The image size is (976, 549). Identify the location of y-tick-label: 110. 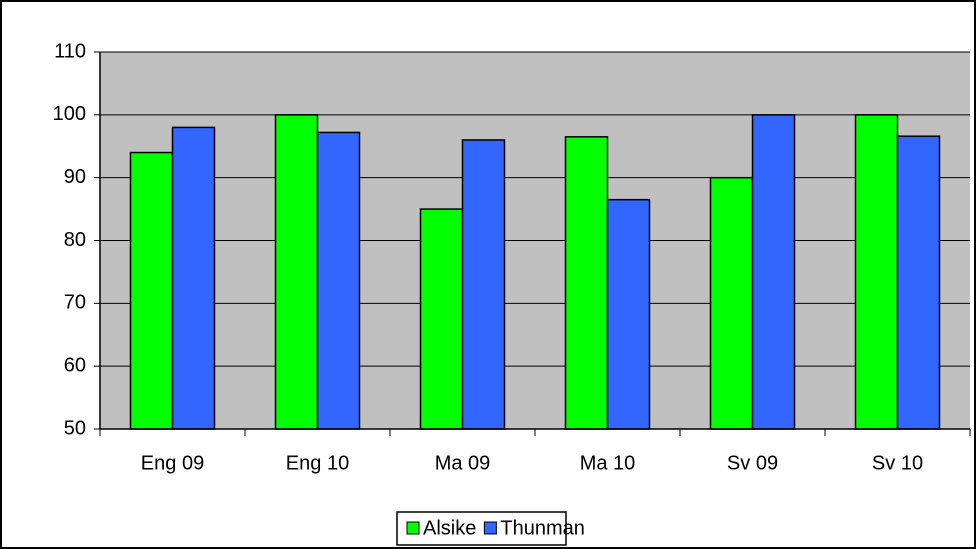
(70, 51).